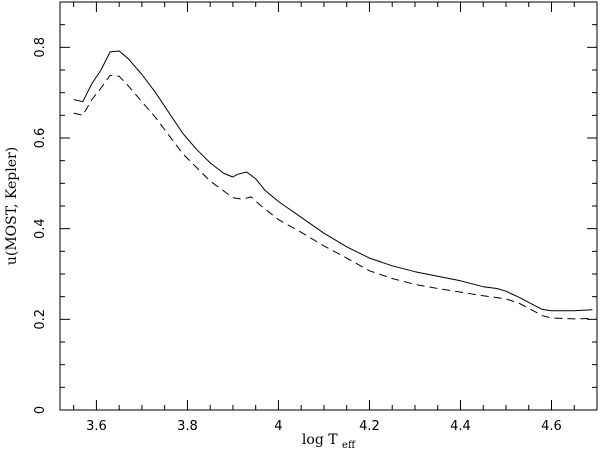 This screenshot has width=600, height=451. I want to click on y-tick-label: 0.8, so click(40, 47).